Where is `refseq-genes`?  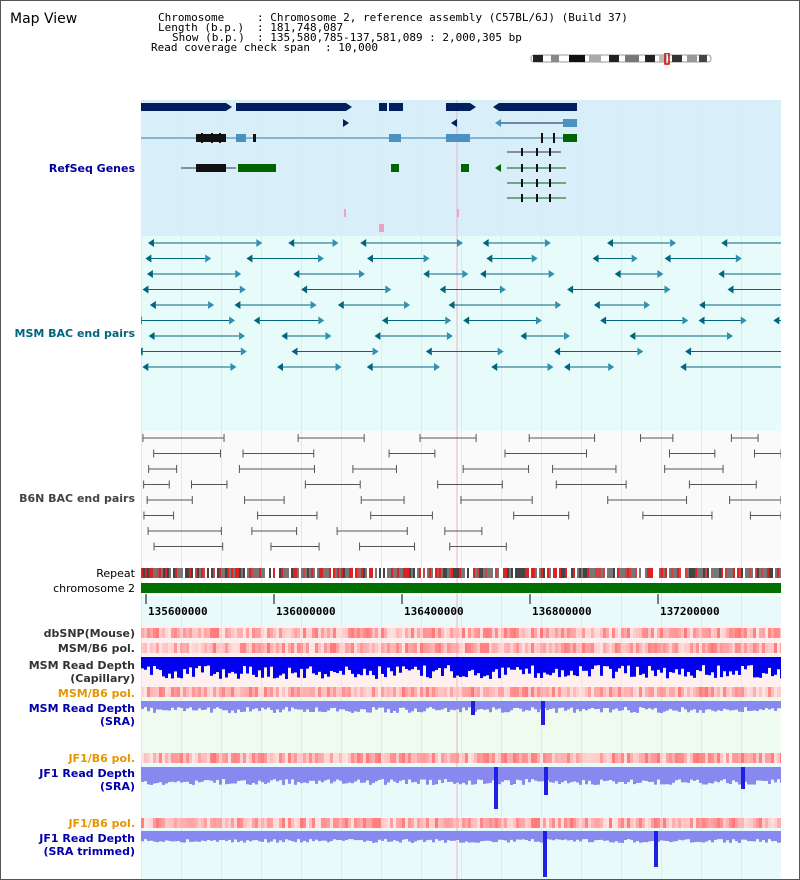
refseq-genes is located at coordinates (359, 167).